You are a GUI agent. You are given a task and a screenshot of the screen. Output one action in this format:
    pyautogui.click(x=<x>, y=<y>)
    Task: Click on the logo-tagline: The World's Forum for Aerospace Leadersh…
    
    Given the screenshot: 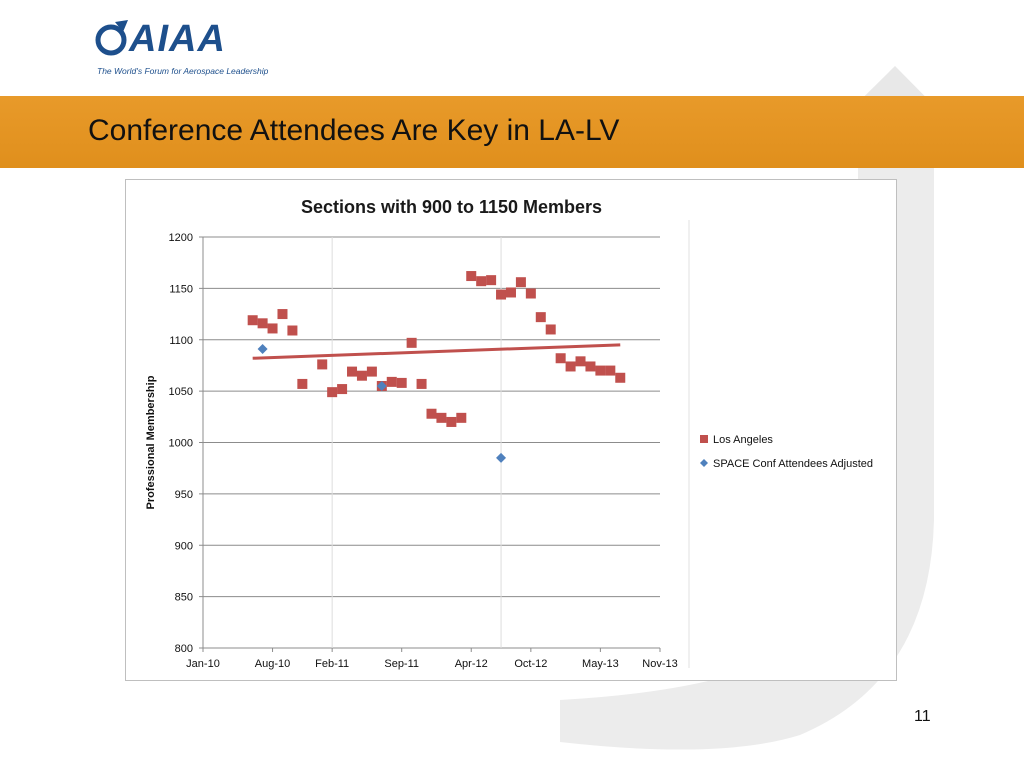 What is the action you would take?
    pyautogui.click(x=183, y=71)
    